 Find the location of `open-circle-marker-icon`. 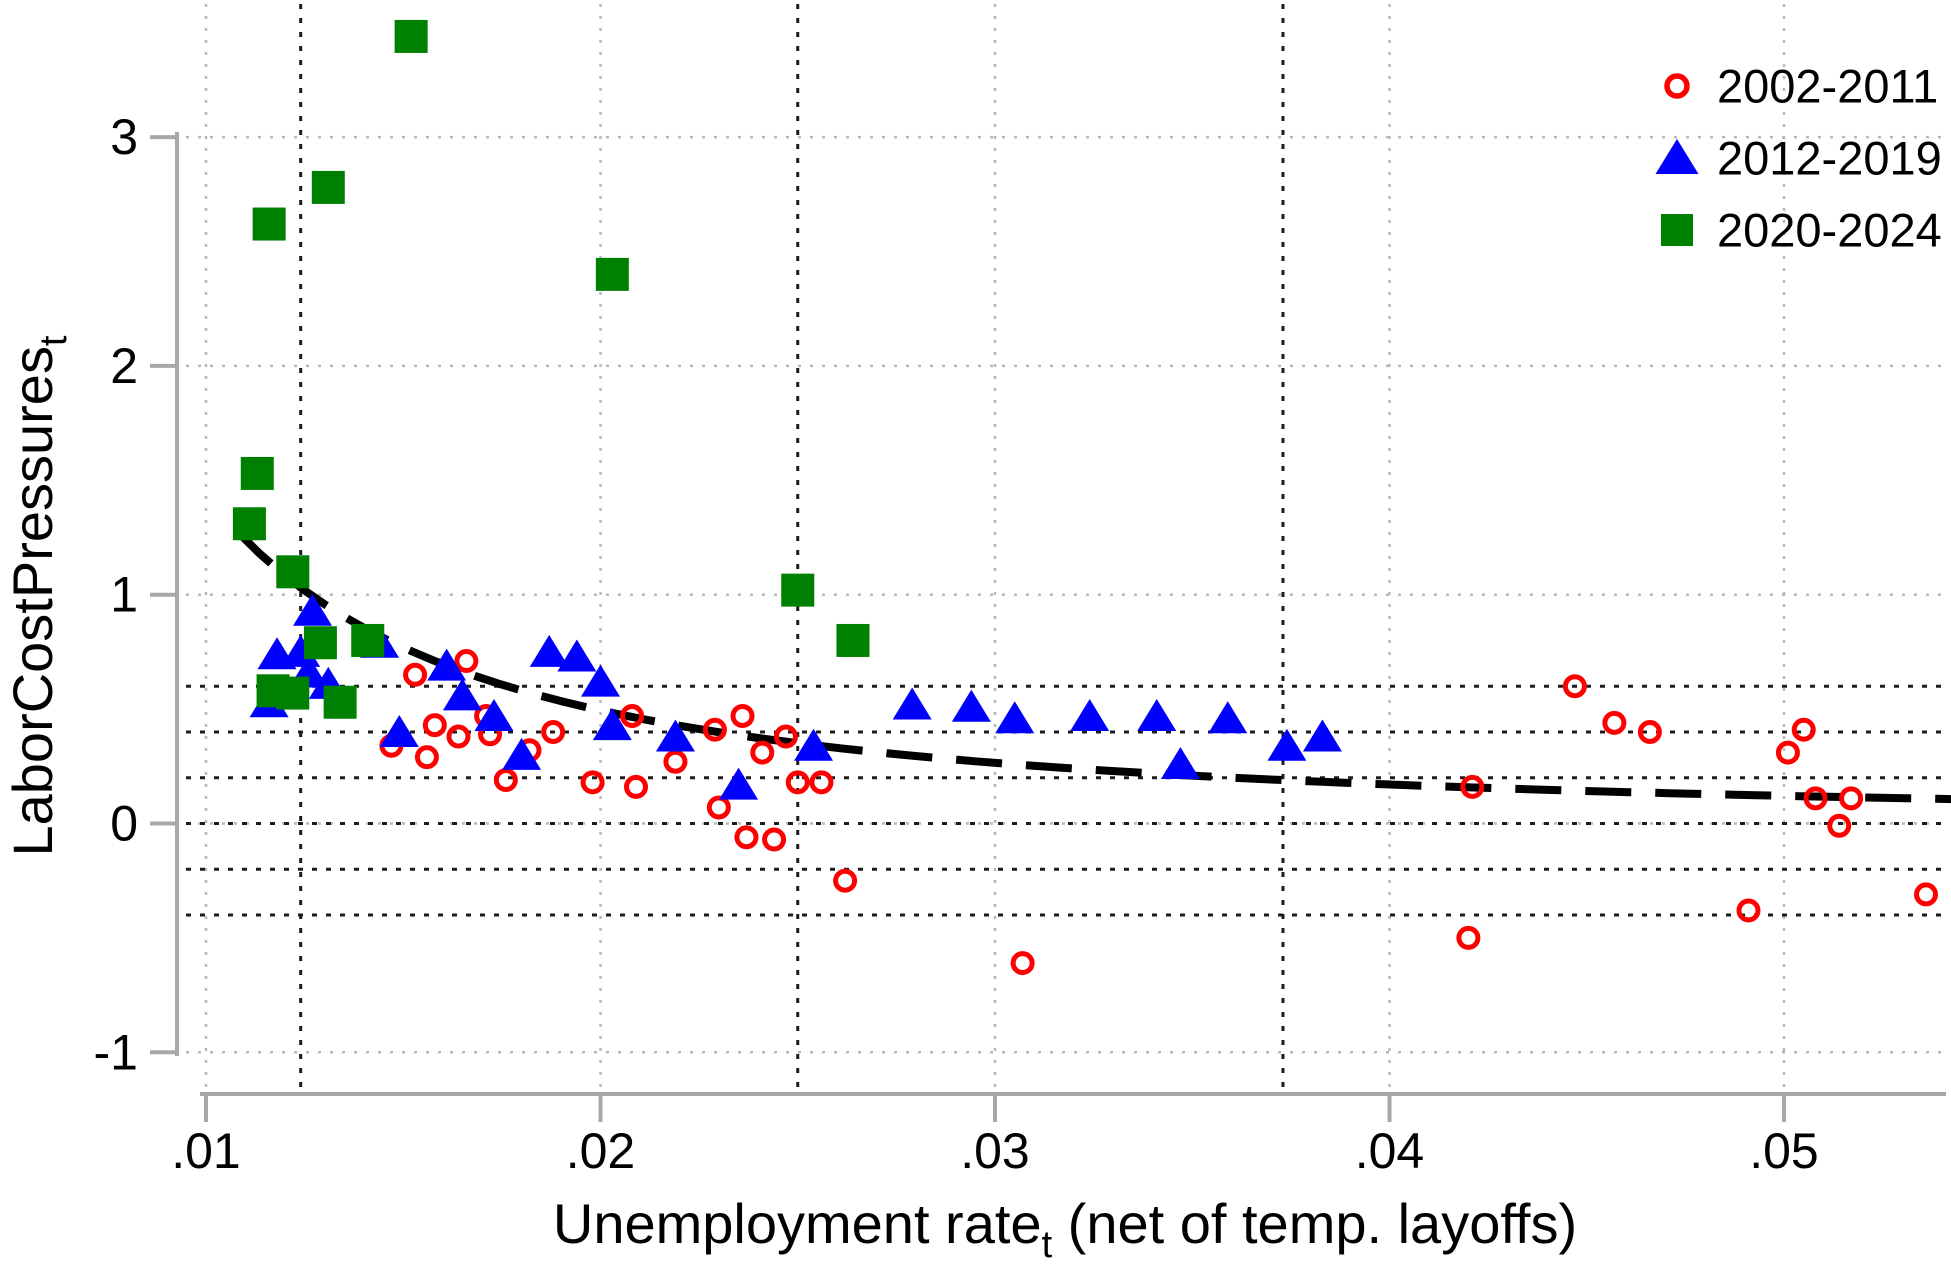

open-circle-marker-icon is located at coordinates (1677, 86).